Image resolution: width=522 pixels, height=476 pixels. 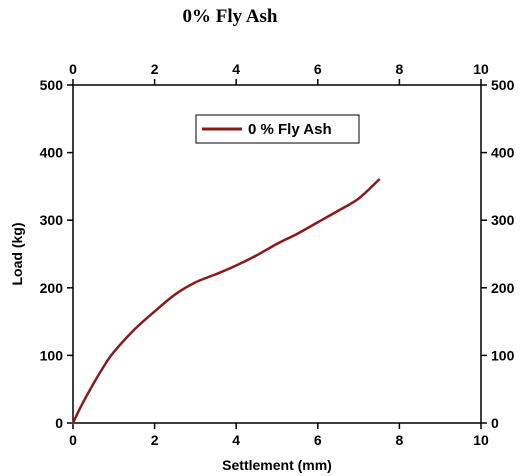 I want to click on y-tick-label-left: 300, so click(x=52, y=220).